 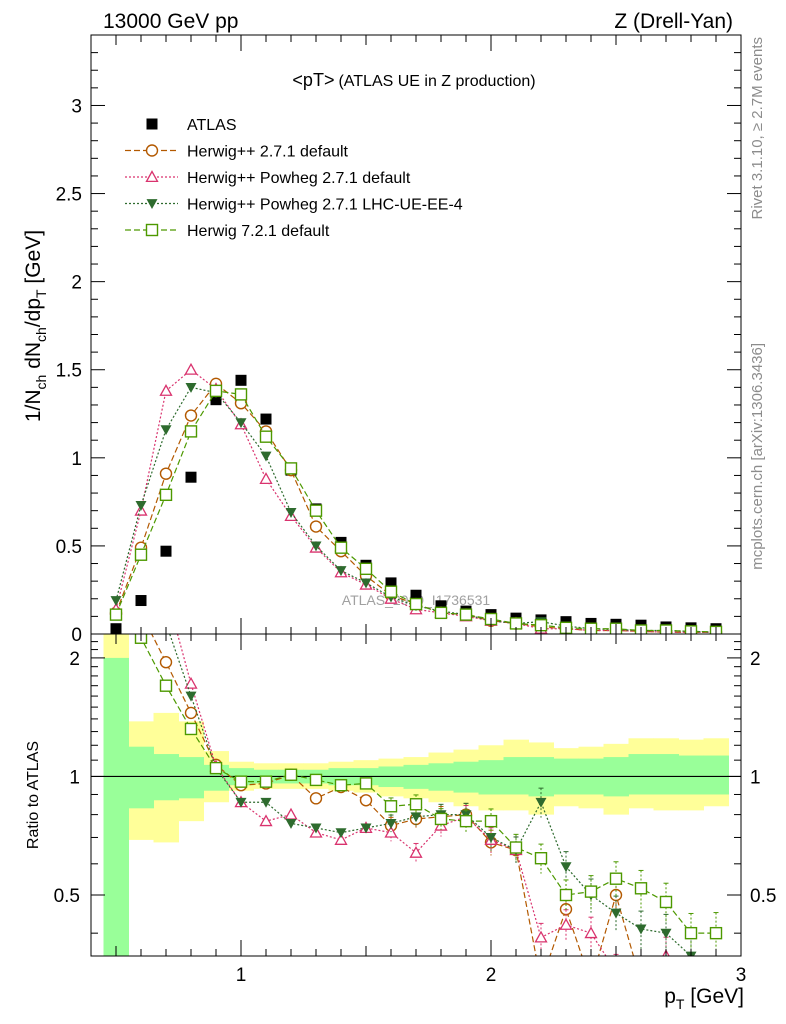 What do you see at coordinates (212, 125) in the screenshot?
I see `legend-label: ATLAS` at bounding box center [212, 125].